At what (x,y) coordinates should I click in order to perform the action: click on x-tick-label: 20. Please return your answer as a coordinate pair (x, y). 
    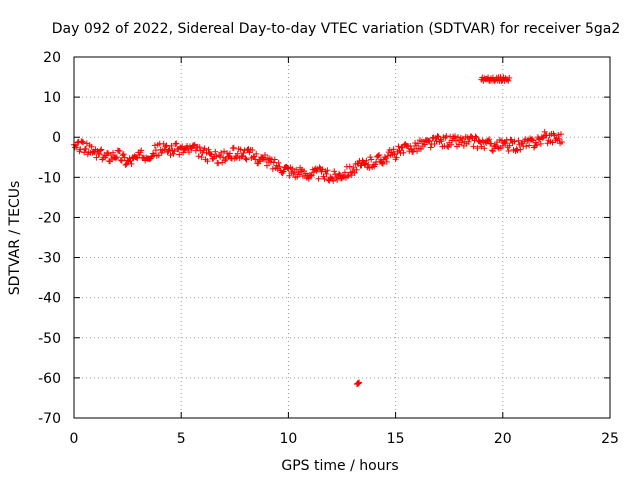
    Looking at the image, I should click on (503, 439).